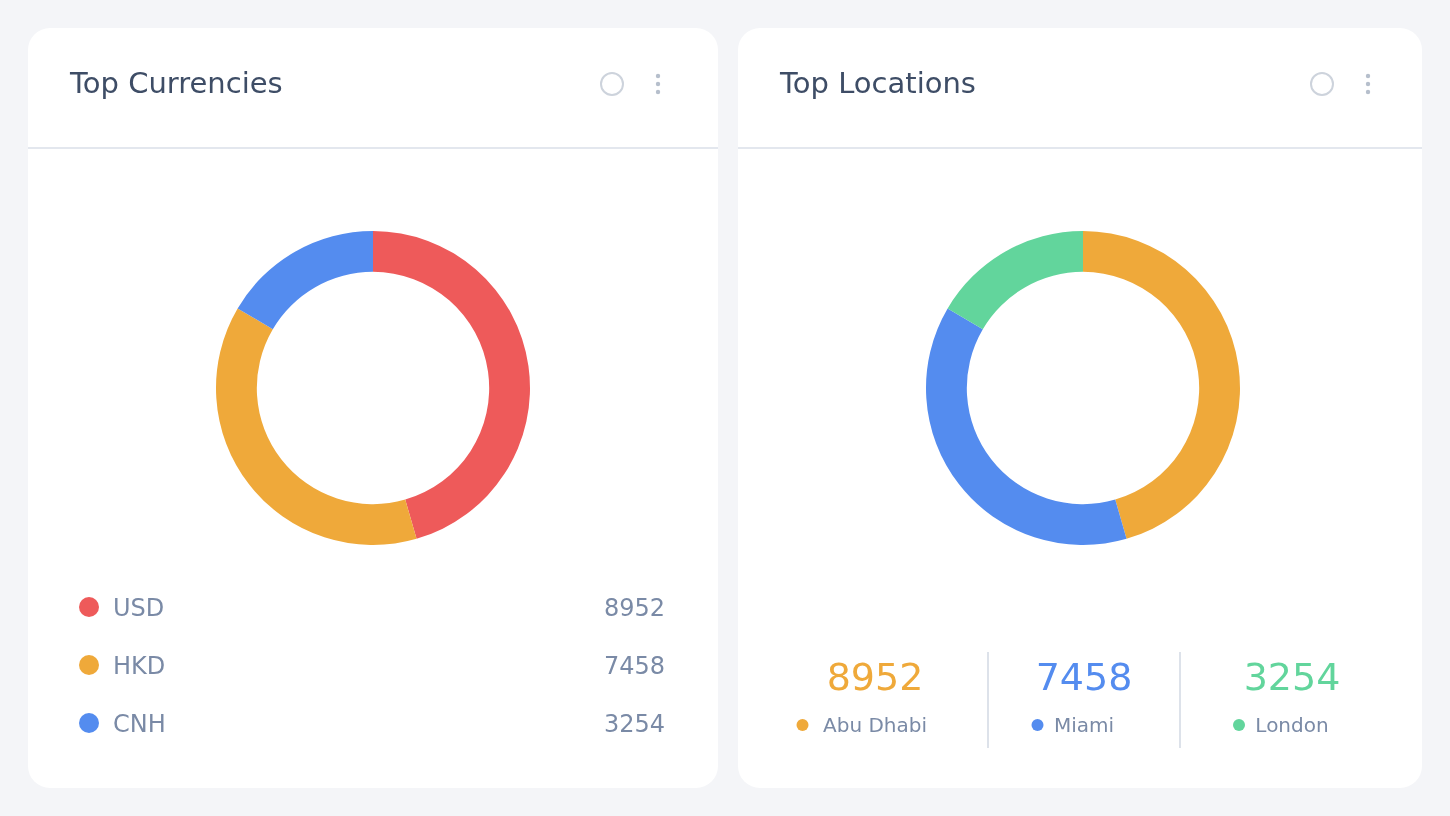 The height and width of the screenshot is (816, 1450). I want to click on chart-title: Top Currencies, so click(176, 83).